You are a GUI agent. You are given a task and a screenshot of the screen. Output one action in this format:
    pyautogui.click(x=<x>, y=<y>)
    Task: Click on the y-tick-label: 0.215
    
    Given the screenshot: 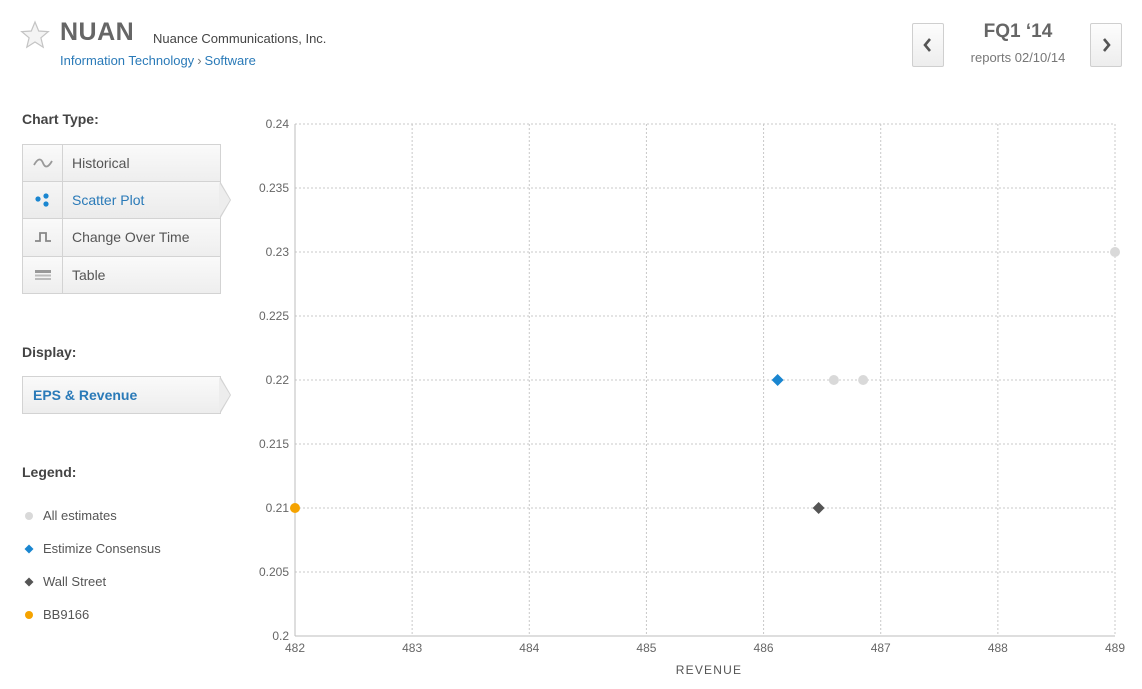 What is the action you would take?
    pyautogui.click(x=274, y=444)
    